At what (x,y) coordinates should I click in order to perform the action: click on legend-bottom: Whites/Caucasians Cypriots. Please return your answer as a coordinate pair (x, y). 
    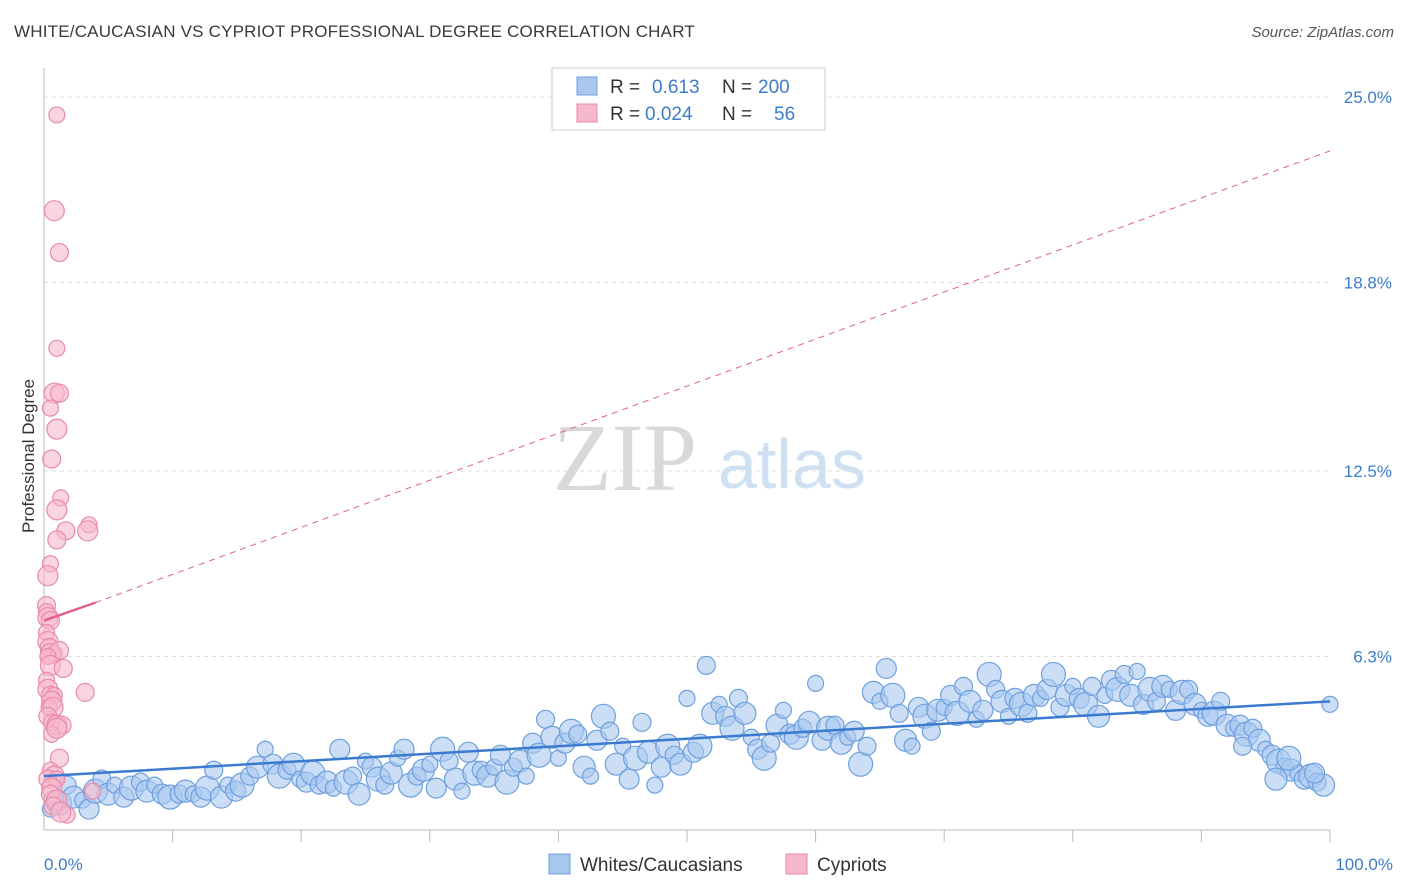
    Looking at the image, I should click on (717, 864).